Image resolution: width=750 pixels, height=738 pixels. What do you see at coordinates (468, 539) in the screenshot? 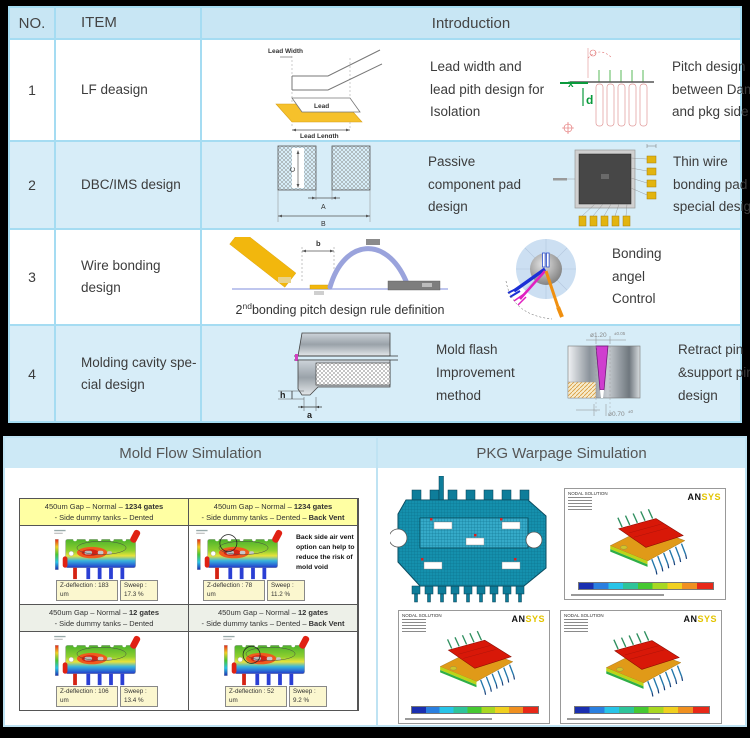
I see `package-mesh-diagram` at bounding box center [468, 539].